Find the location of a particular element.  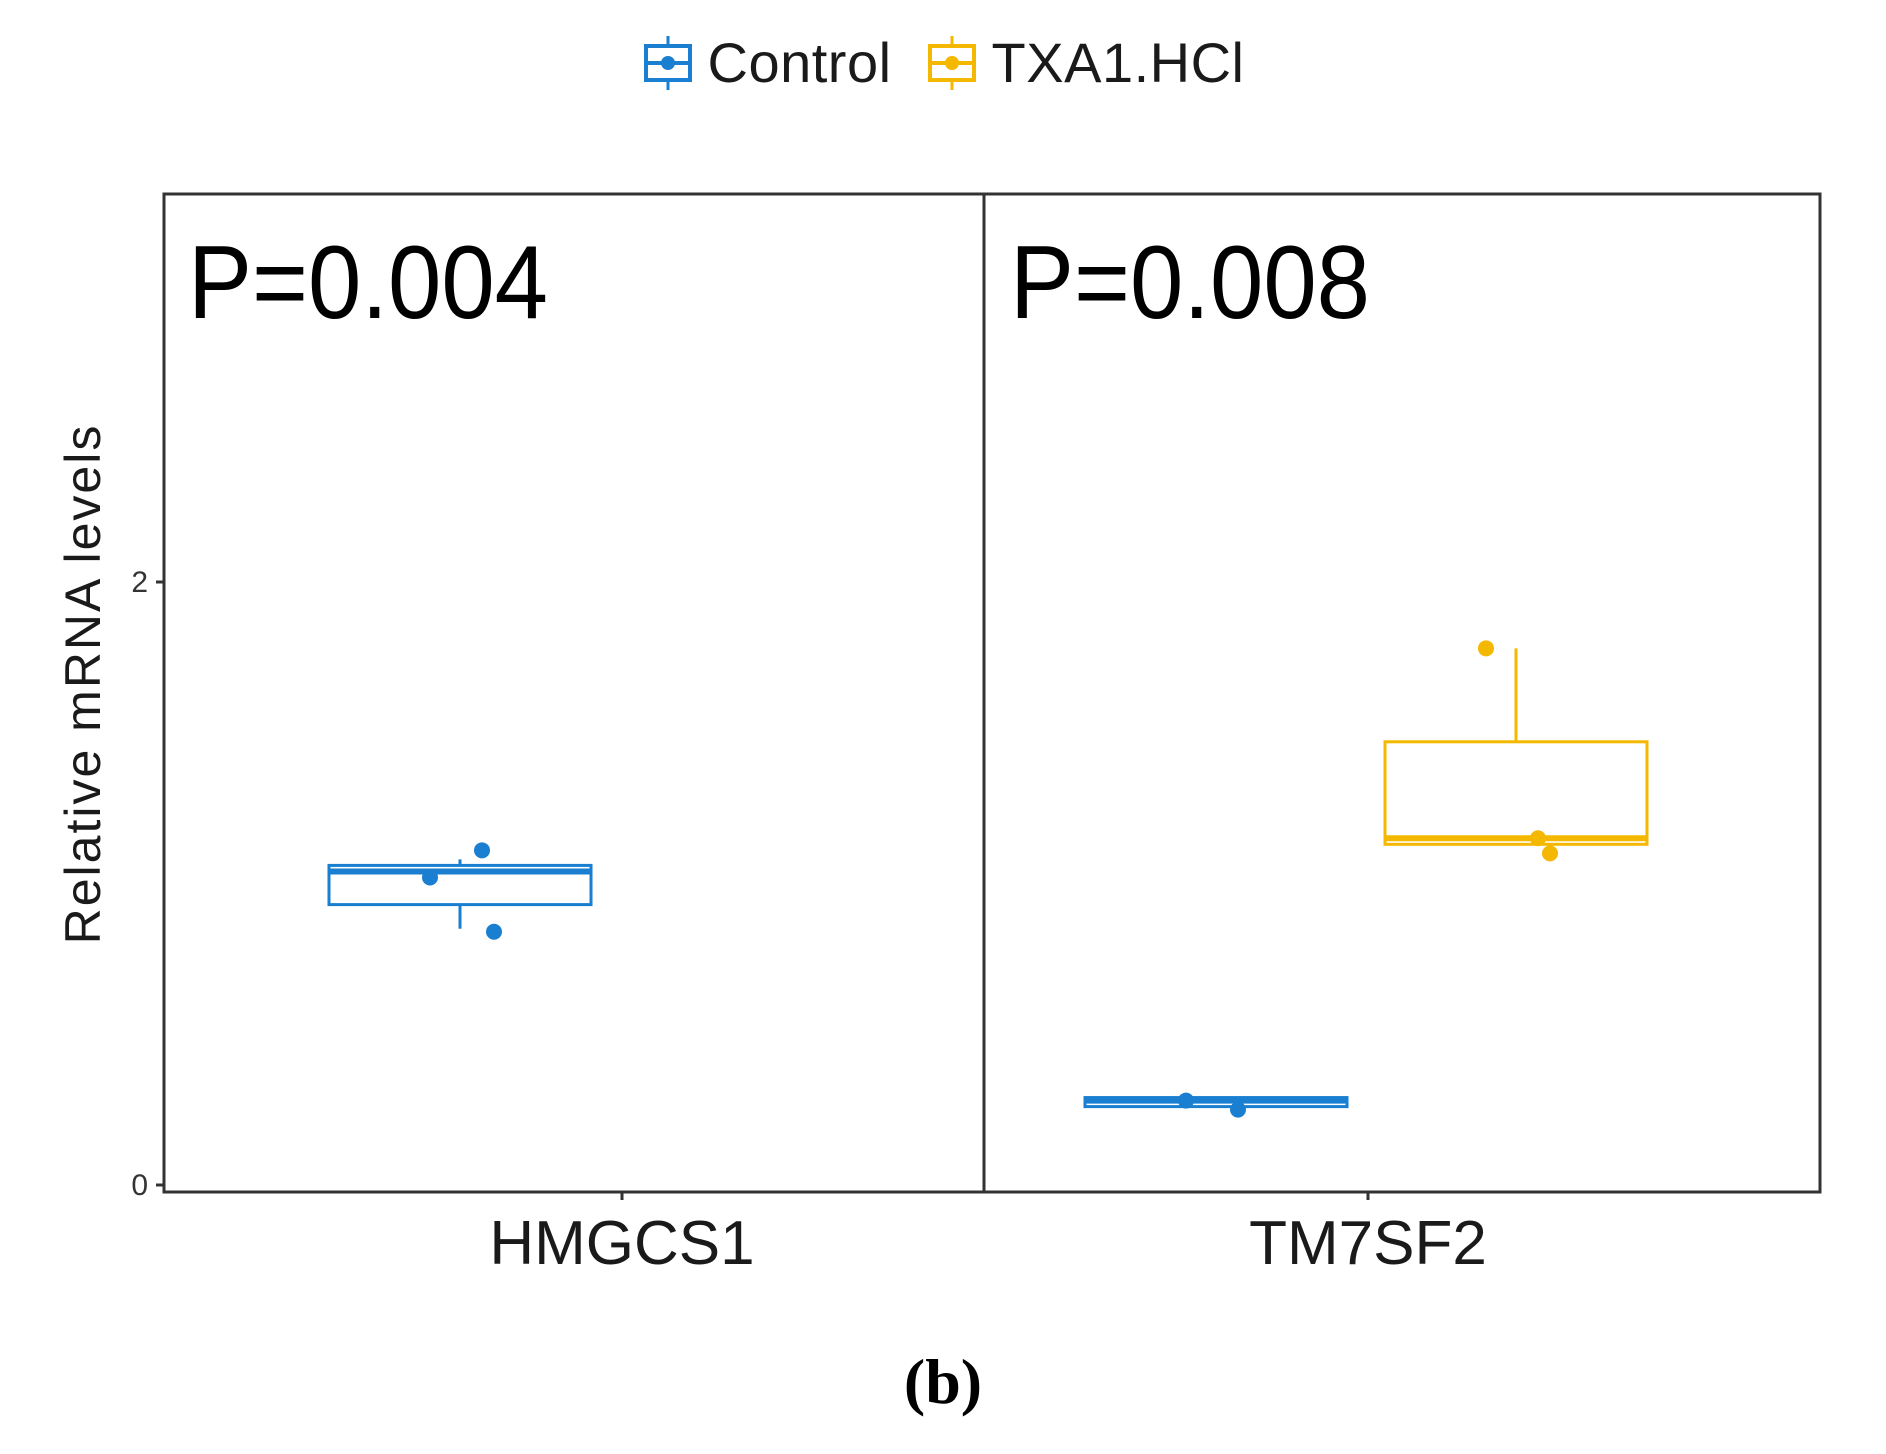

legend-key-txa1 is located at coordinates (951, 62).